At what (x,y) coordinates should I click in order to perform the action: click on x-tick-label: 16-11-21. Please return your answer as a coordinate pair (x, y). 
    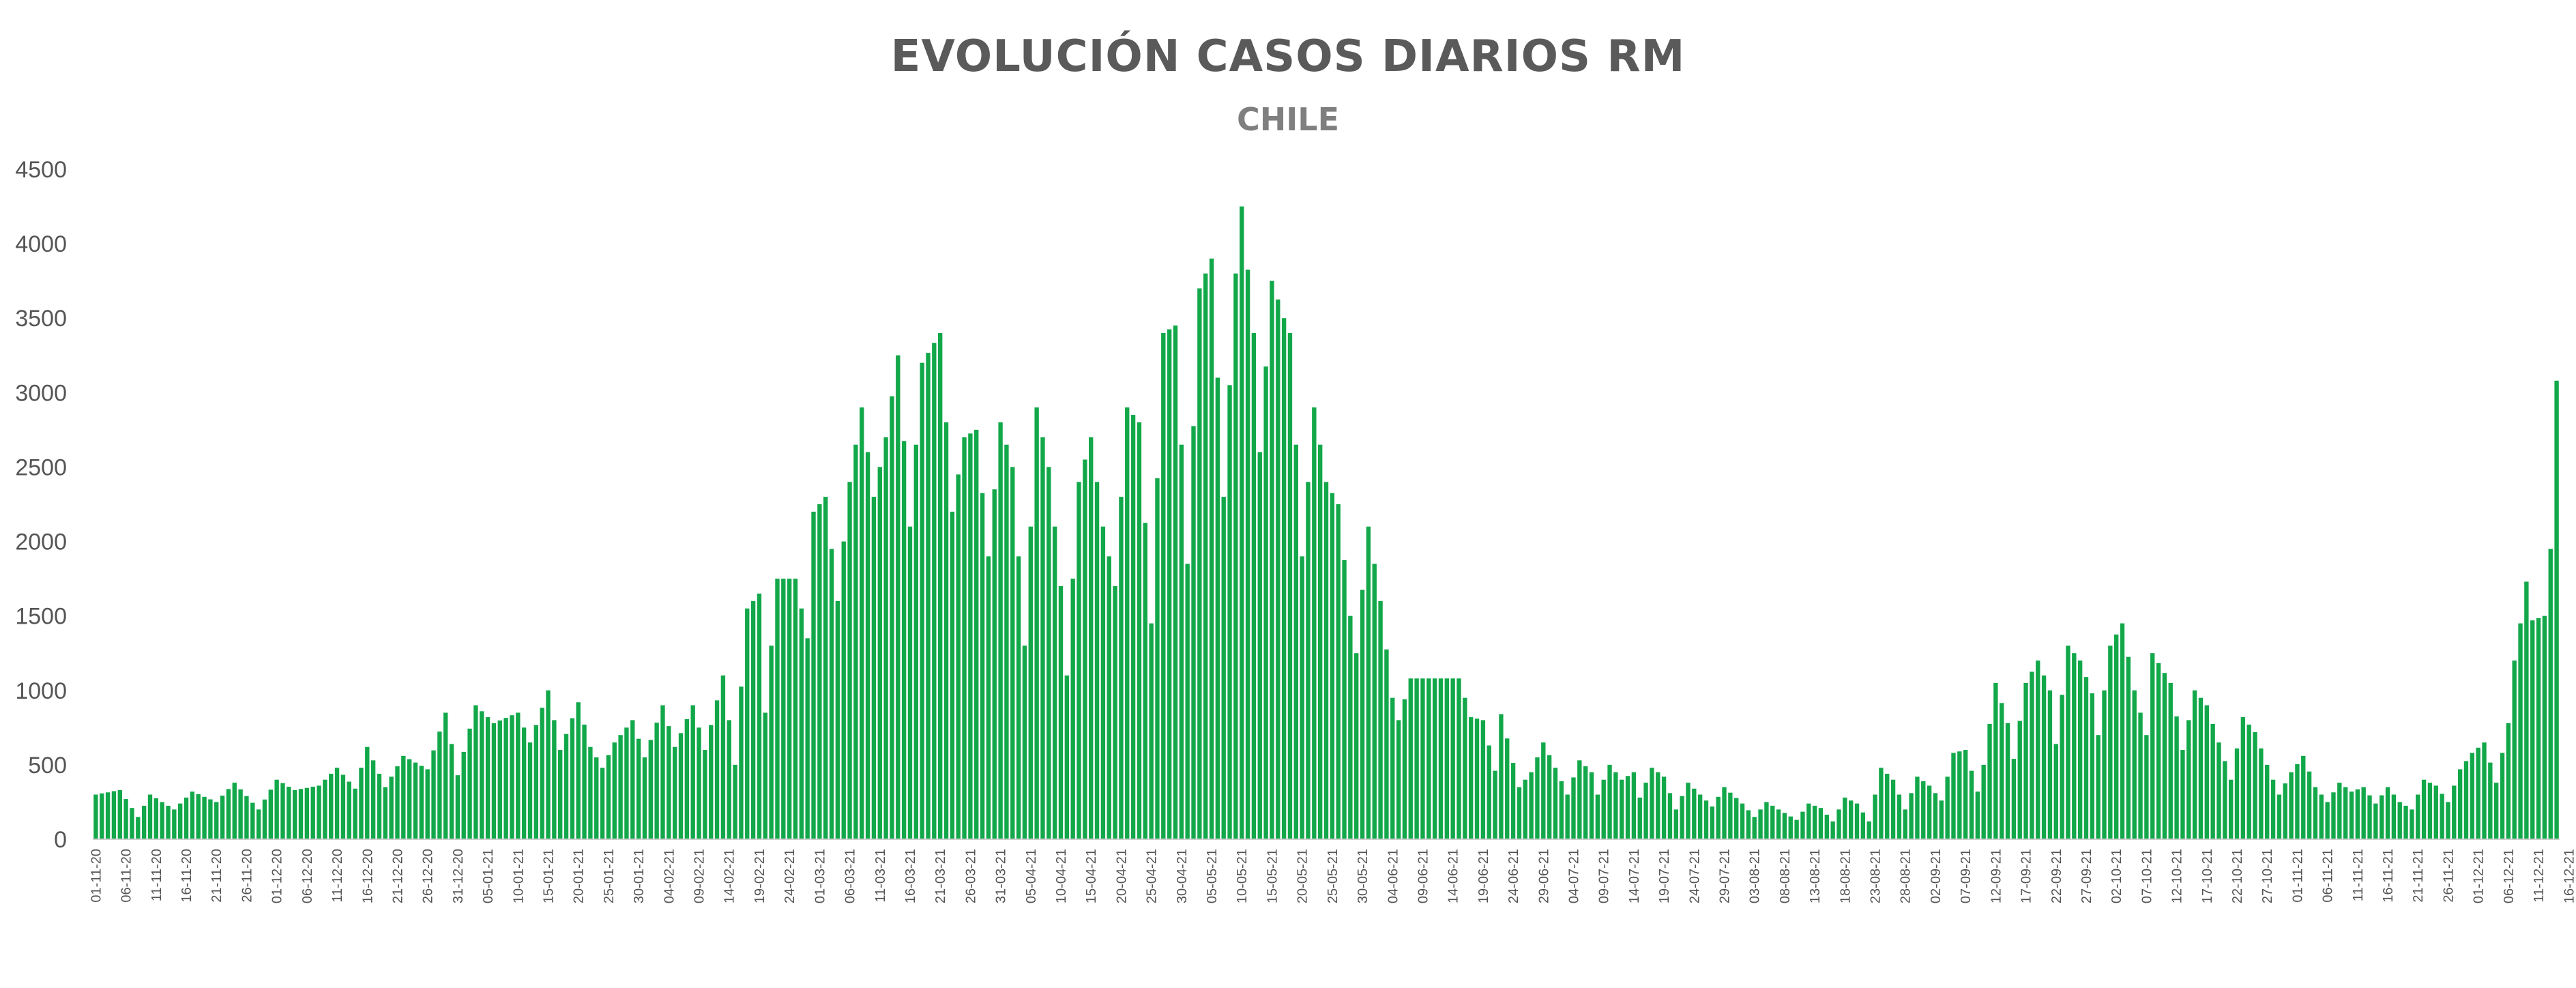
    Looking at the image, I should click on (2388, 876).